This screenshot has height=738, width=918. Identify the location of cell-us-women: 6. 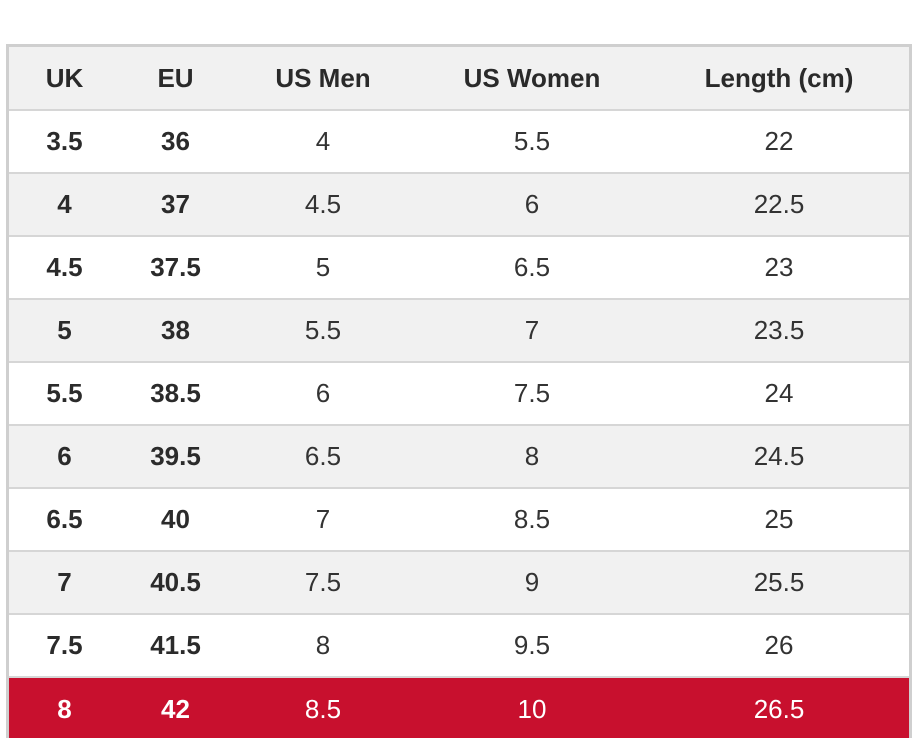
(532, 205).